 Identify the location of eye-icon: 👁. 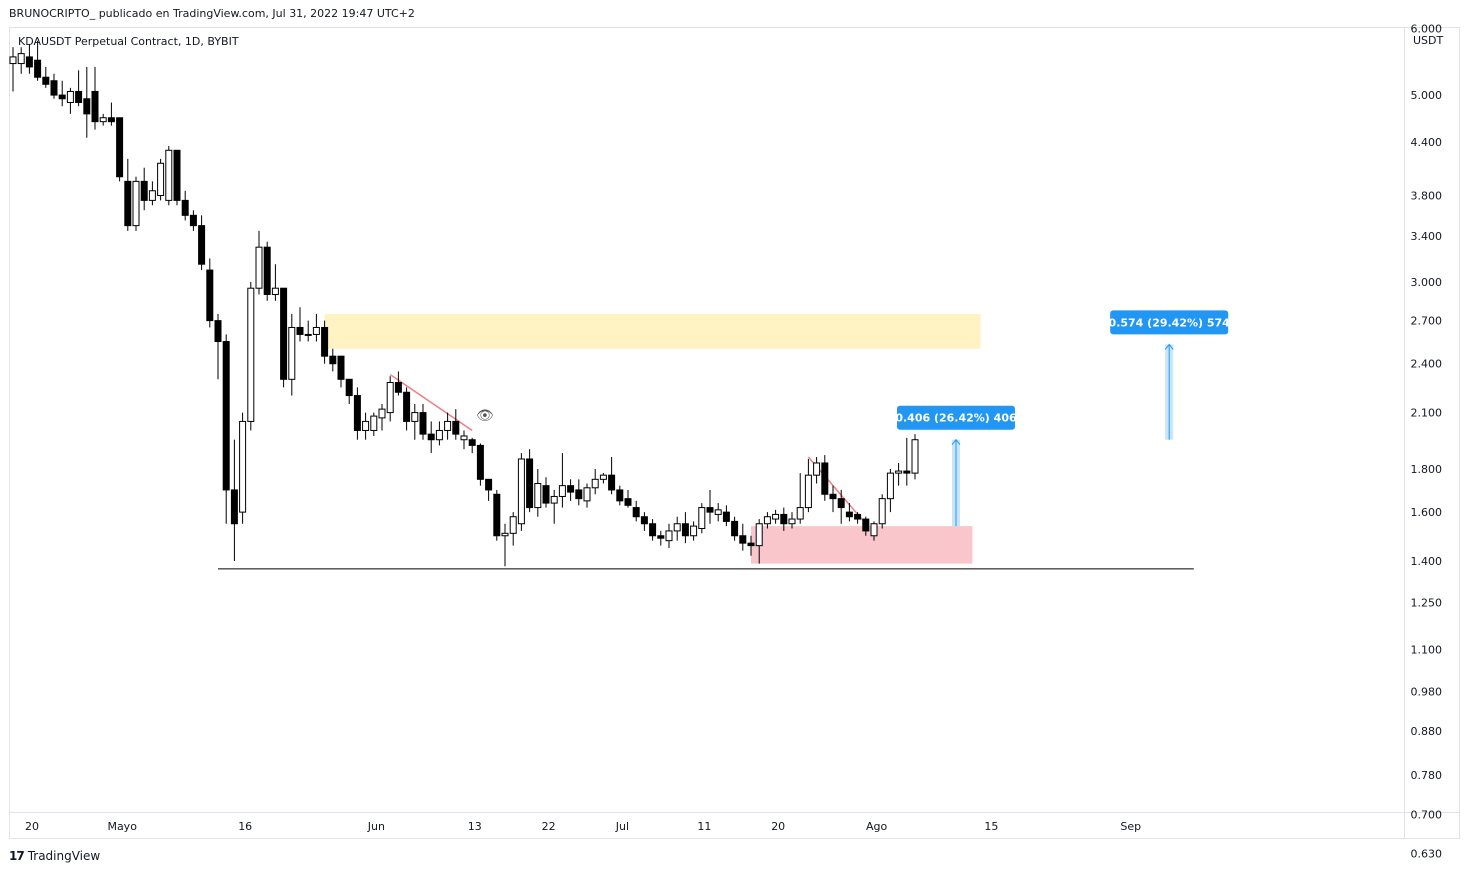
(485, 416).